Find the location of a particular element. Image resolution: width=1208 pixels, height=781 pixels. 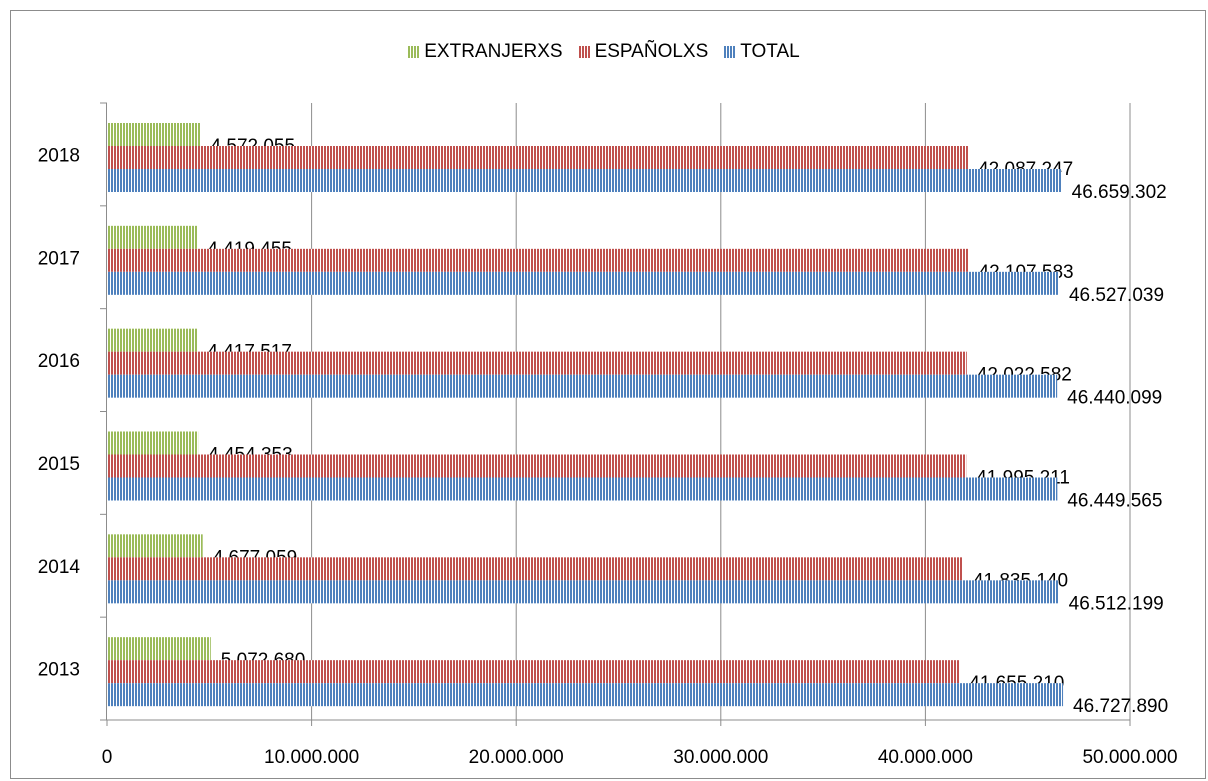

legend-swatch-extranjerxs is located at coordinates (414, 52).